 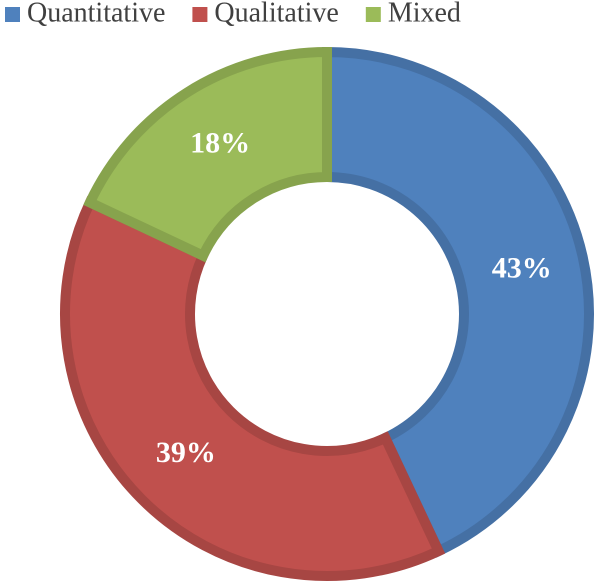 What do you see at coordinates (186, 452) in the screenshot?
I see `data-label: 39%` at bounding box center [186, 452].